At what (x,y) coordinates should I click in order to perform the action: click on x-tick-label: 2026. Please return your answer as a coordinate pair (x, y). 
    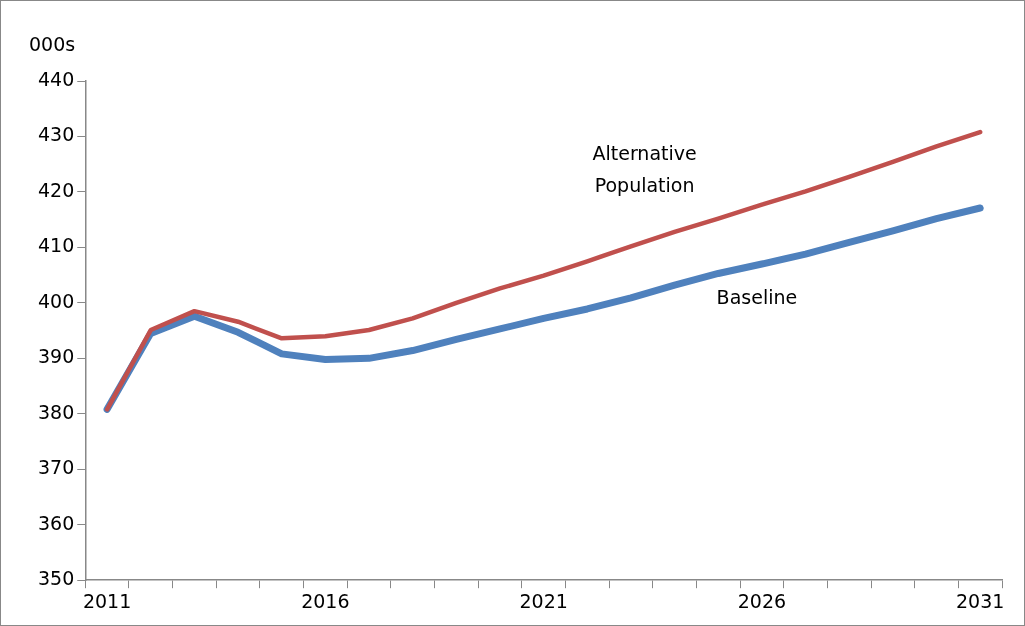
    Looking at the image, I should click on (762, 600).